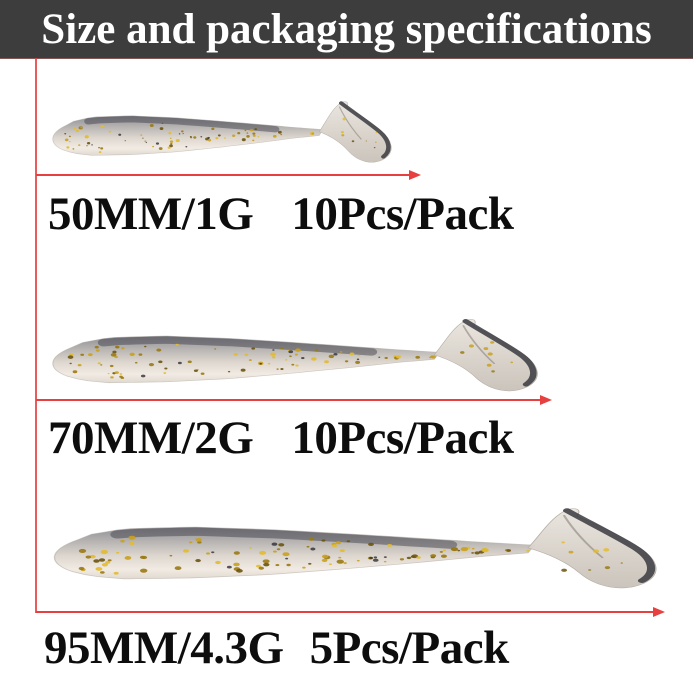 The height and width of the screenshot is (693, 693). I want to click on measure-vertical-line, so click(36, 335).